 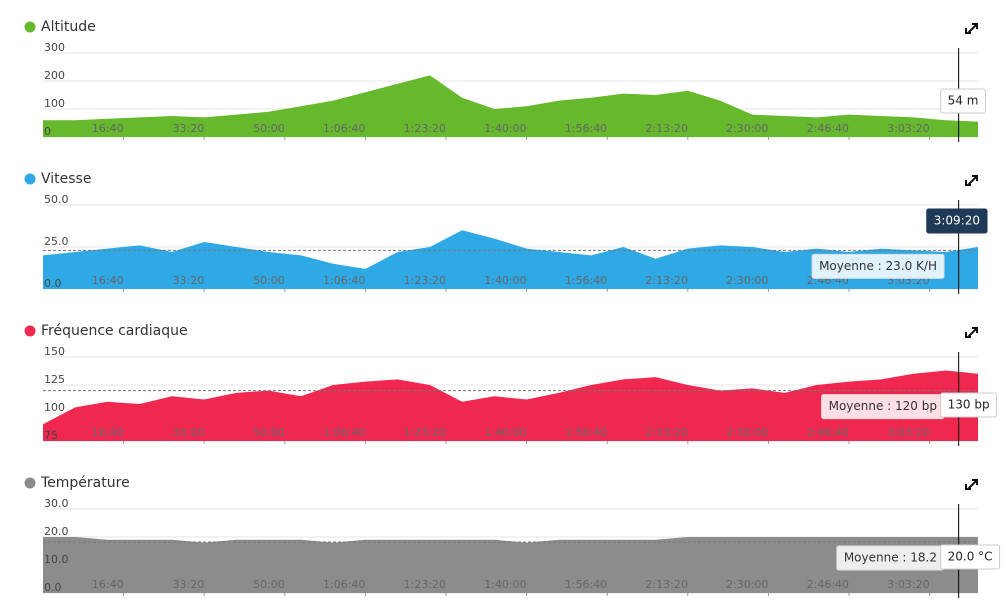 I want to click on cursor-label-box, so click(x=957, y=221).